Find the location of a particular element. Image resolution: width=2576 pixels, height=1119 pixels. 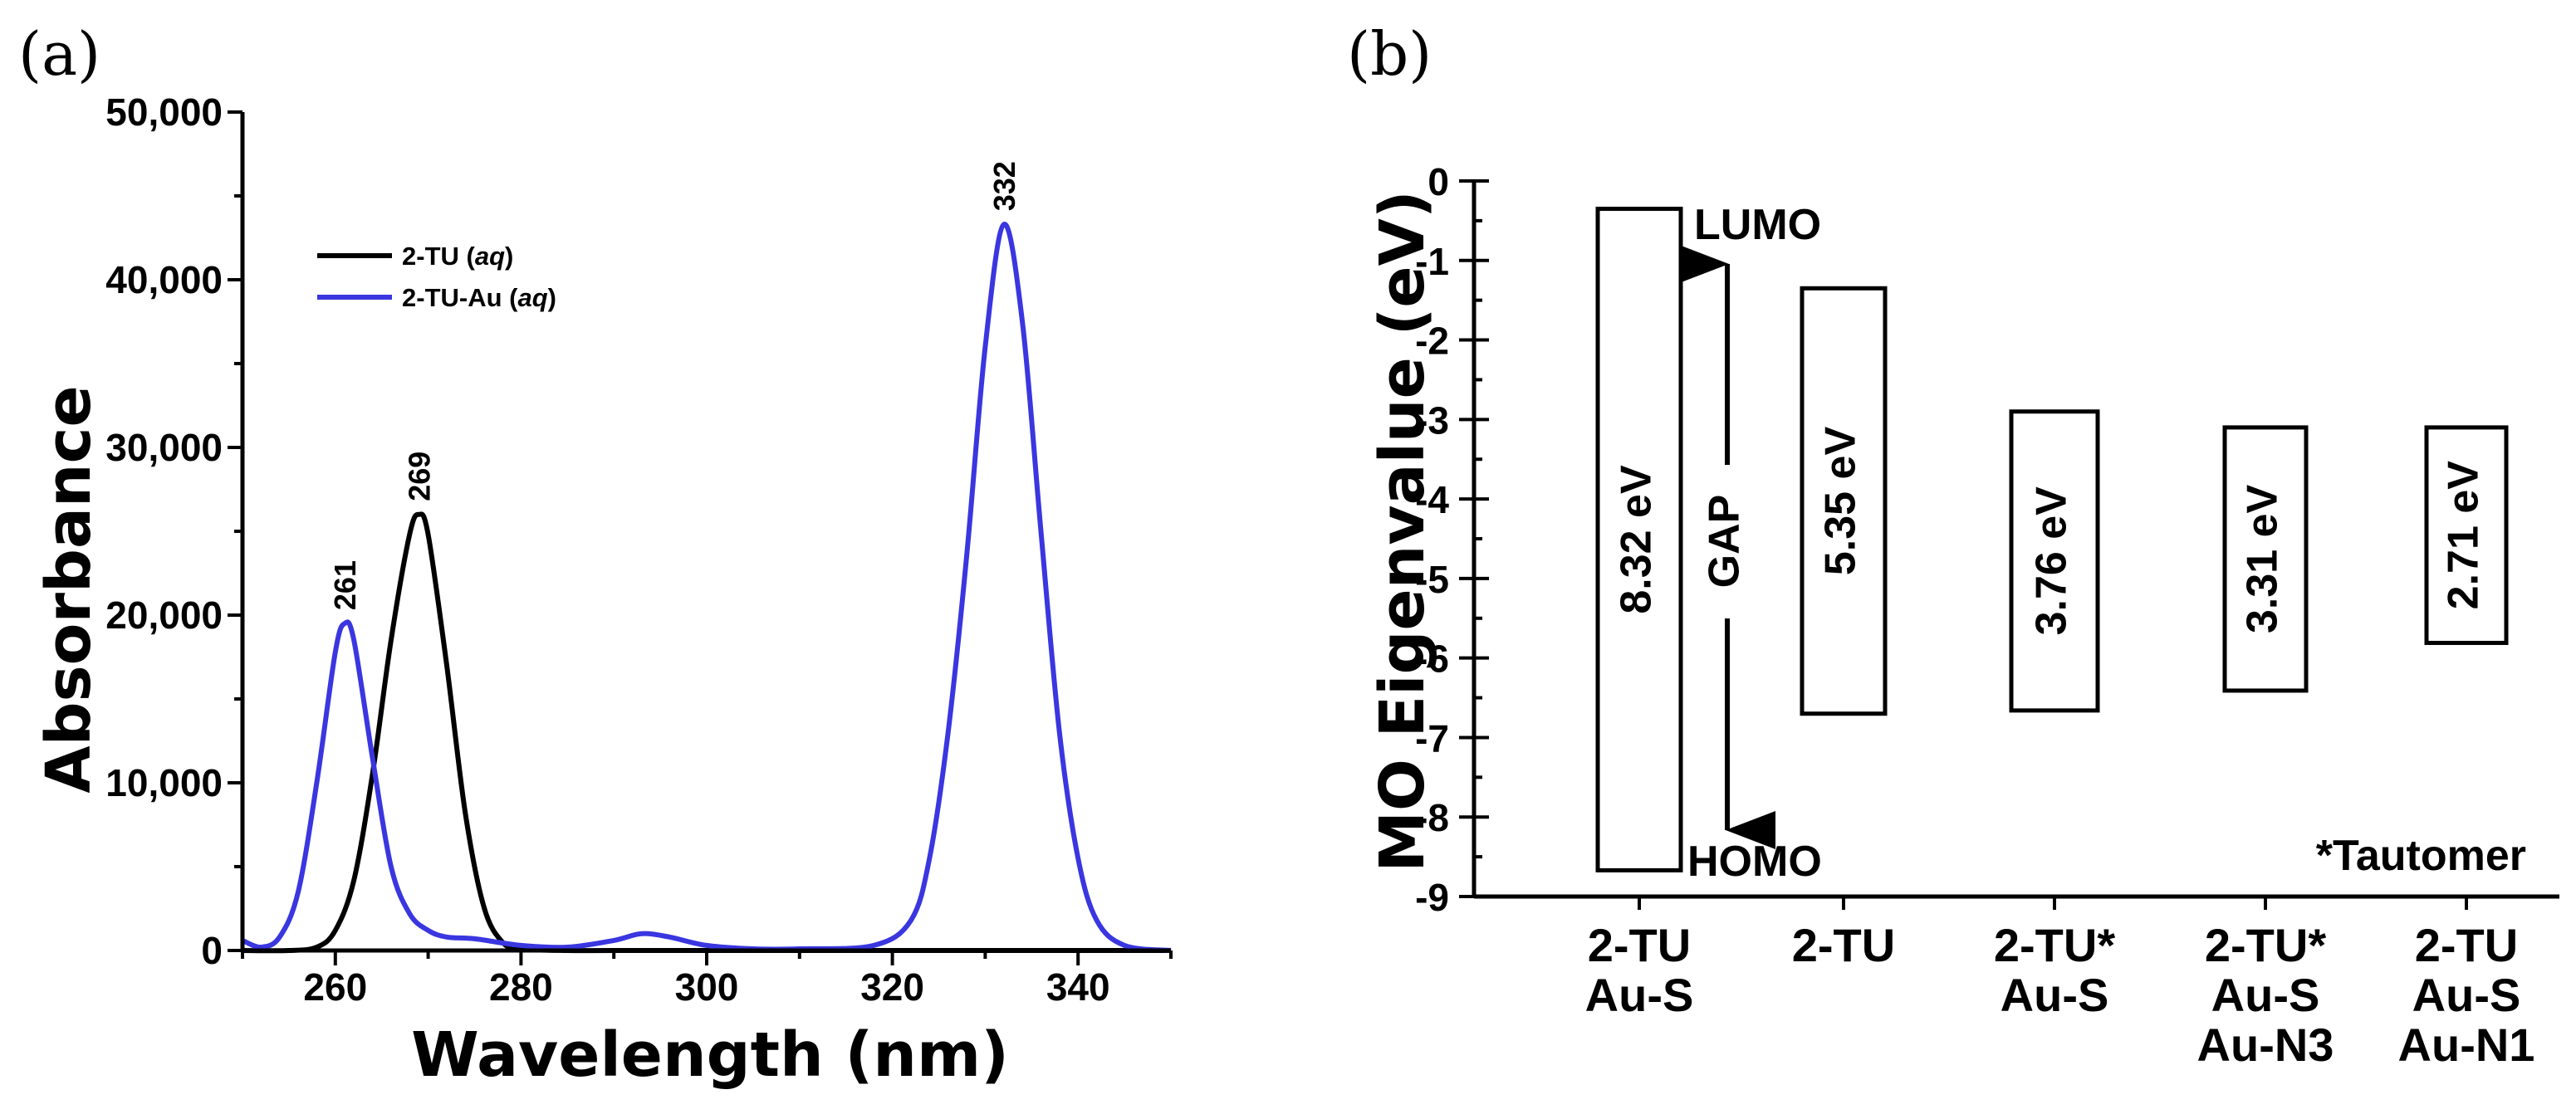

y-tick-label: 10,000 is located at coordinates (164, 782).